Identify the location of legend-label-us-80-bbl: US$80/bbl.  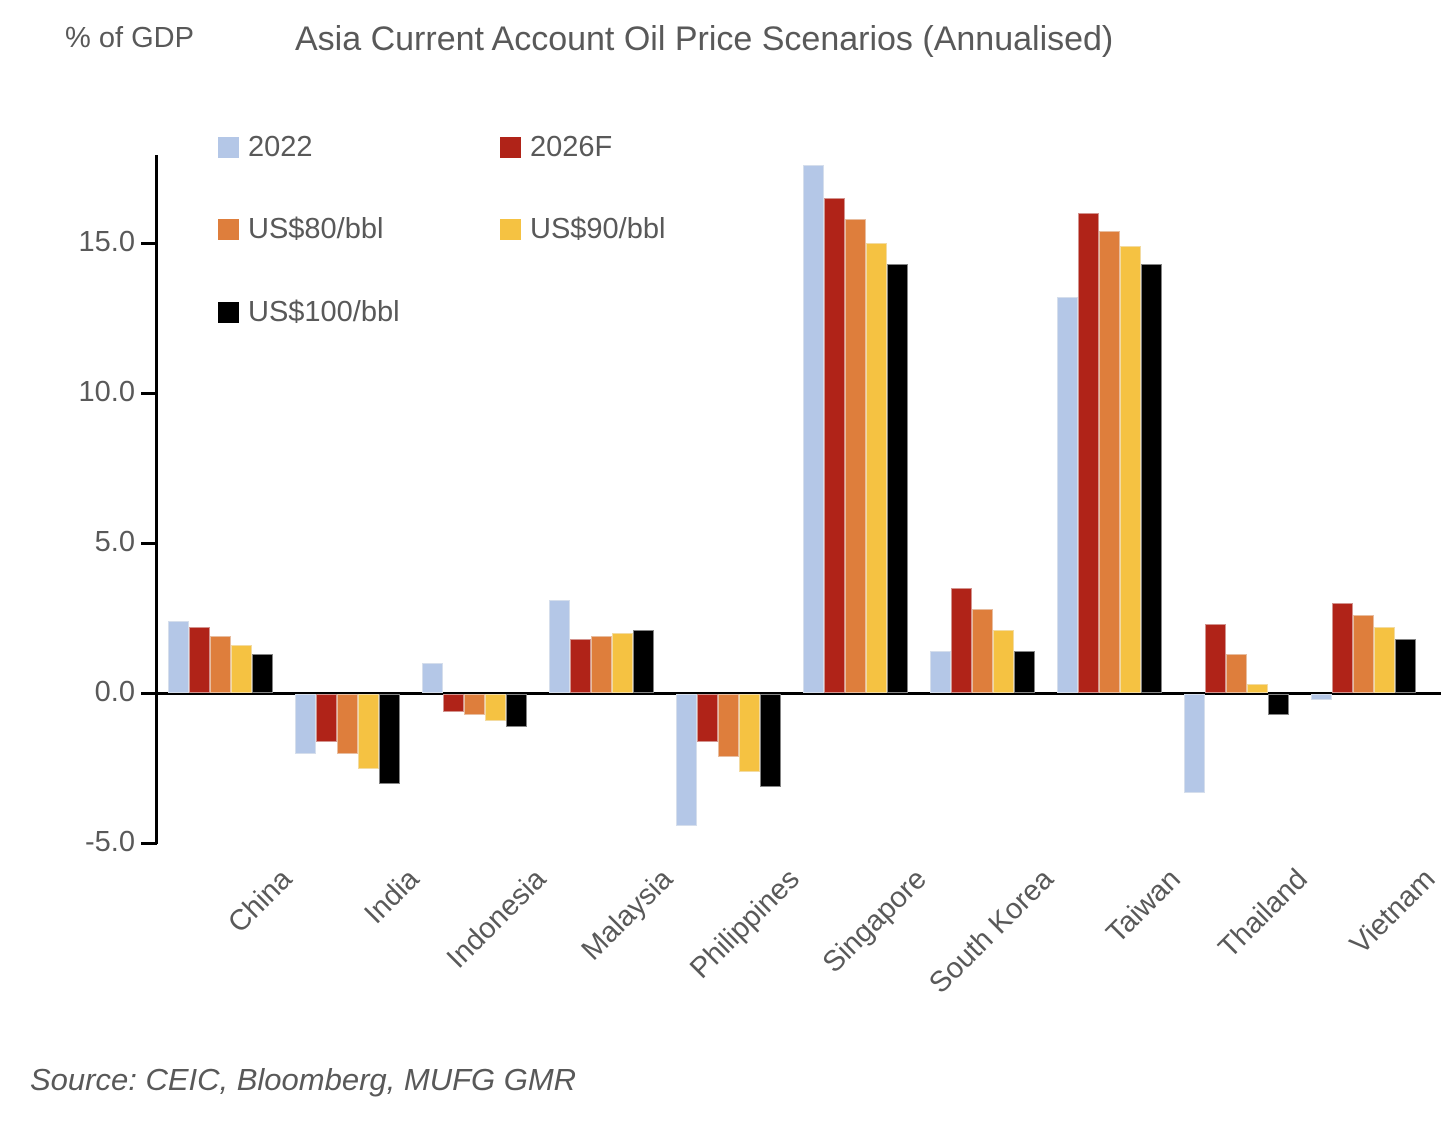
(316, 229).